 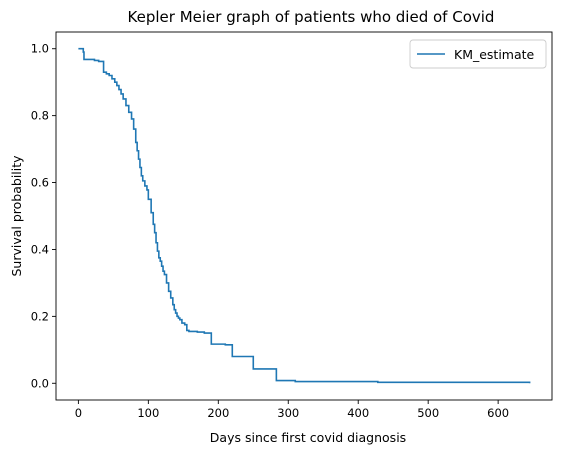 What do you see at coordinates (498, 413) in the screenshot?
I see `x-tick-label: 600` at bounding box center [498, 413].